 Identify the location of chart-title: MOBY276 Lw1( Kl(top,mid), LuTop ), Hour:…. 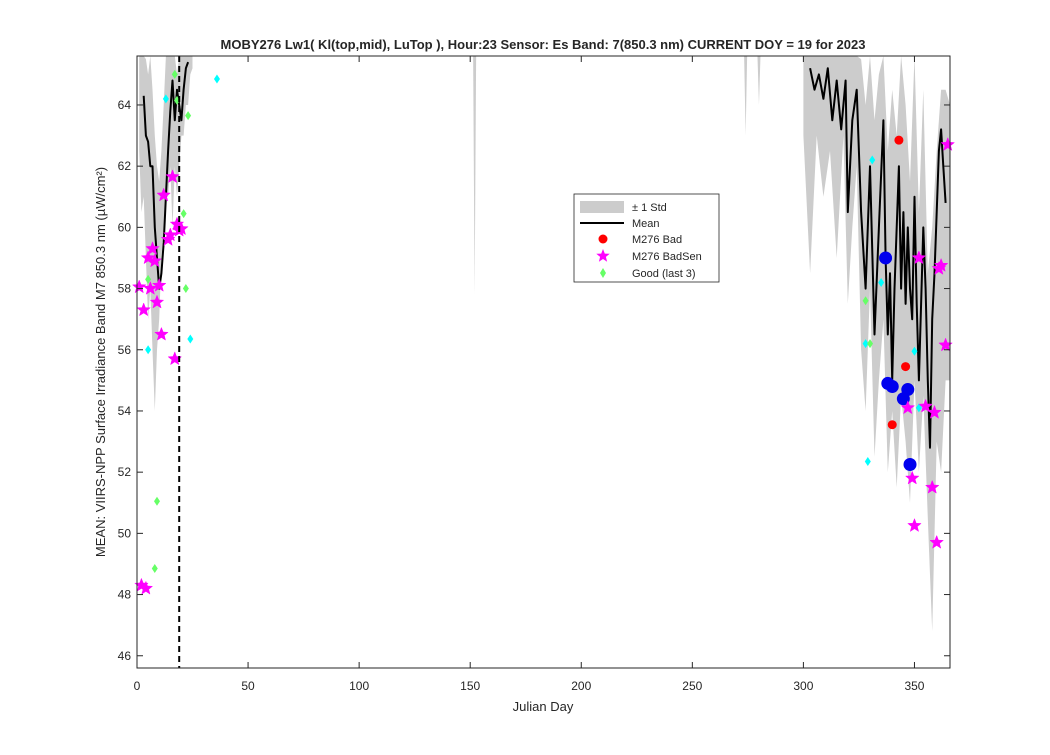
(543, 44).